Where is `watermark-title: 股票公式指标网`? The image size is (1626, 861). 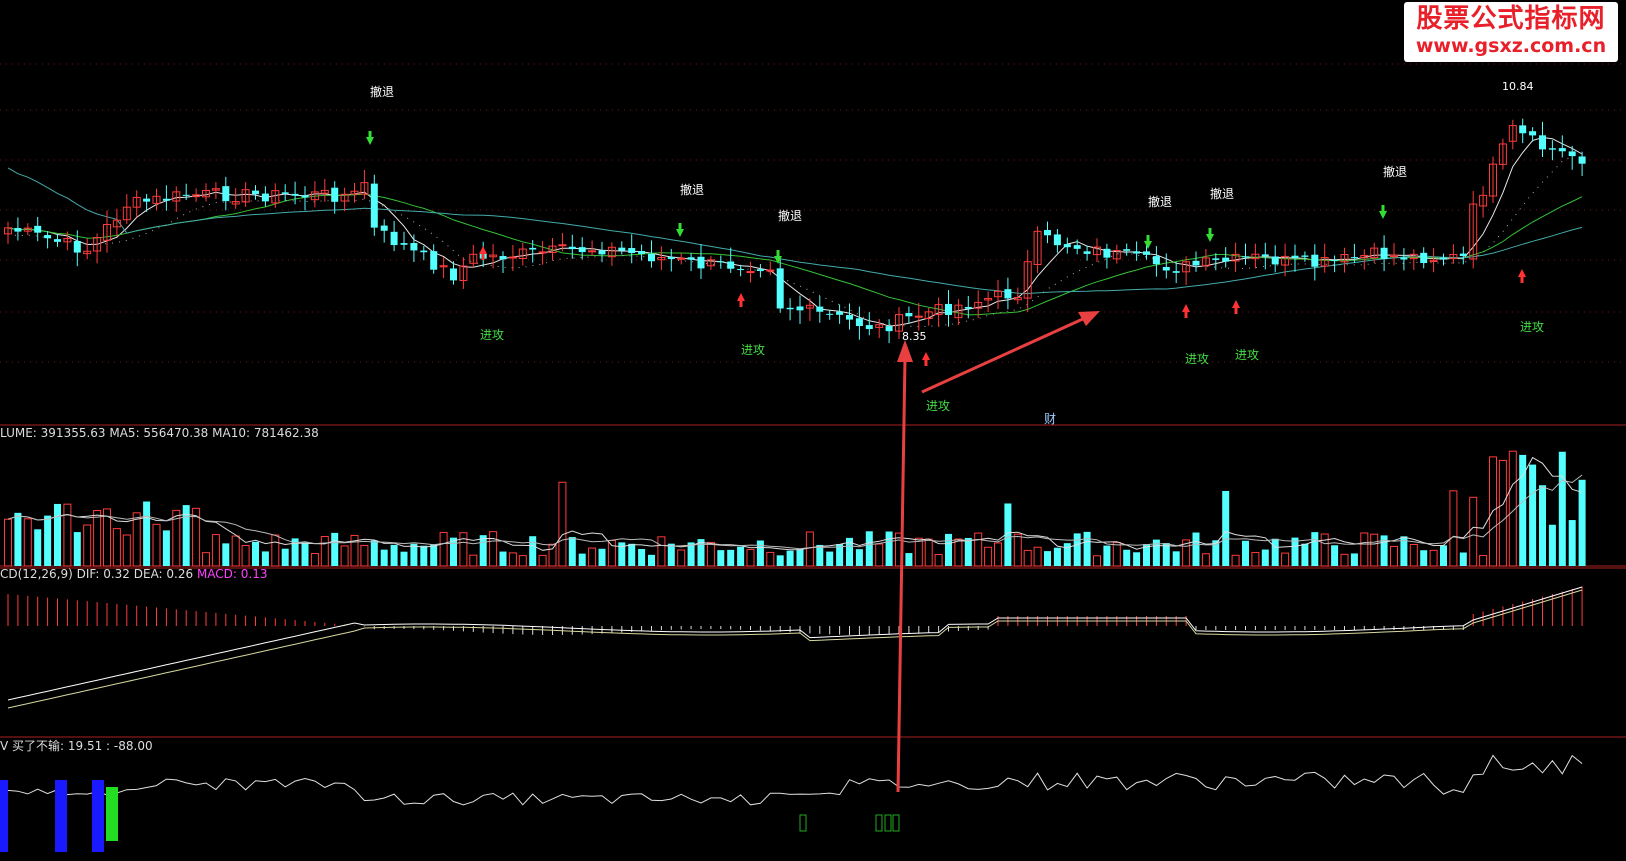 watermark-title: 股票公式指标网 is located at coordinates (1511, 19).